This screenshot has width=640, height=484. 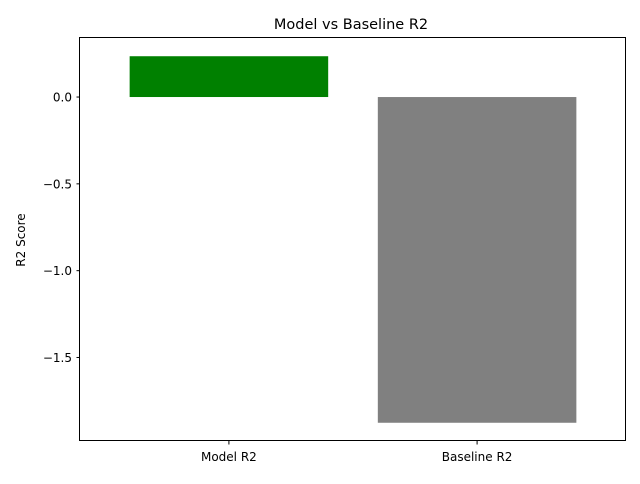 What do you see at coordinates (477, 457) in the screenshot?
I see `x-tick-label: Baseline R2` at bounding box center [477, 457].